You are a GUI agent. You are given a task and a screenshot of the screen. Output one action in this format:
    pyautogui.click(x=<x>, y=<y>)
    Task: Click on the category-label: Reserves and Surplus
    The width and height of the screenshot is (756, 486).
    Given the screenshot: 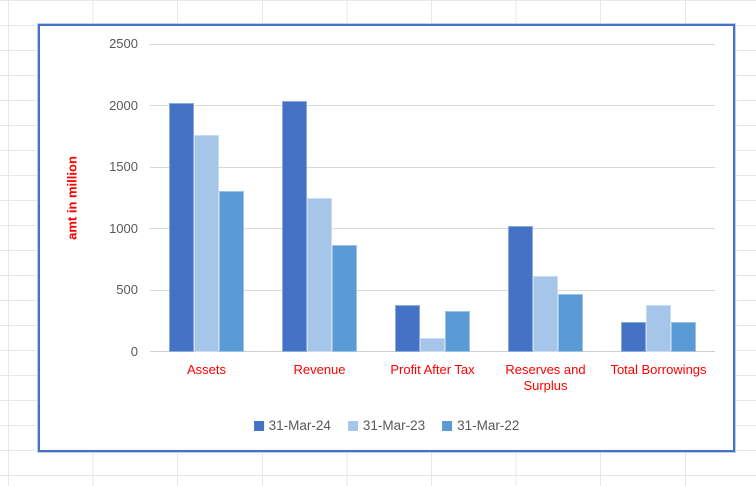 What is the action you would take?
    pyautogui.click(x=545, y=377)
    